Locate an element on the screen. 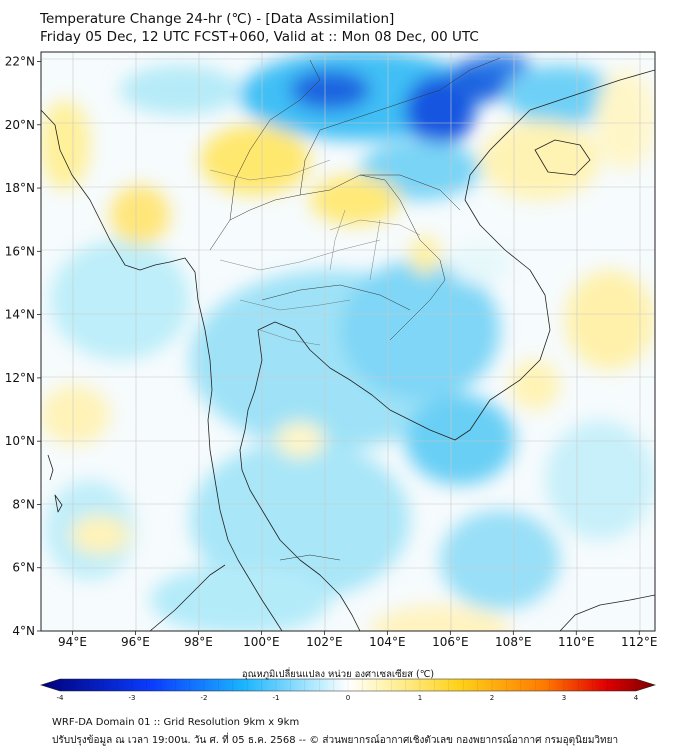 This screenshot has width=676, height=756. lat-label: 6°N is located at coordinates (23, 568).